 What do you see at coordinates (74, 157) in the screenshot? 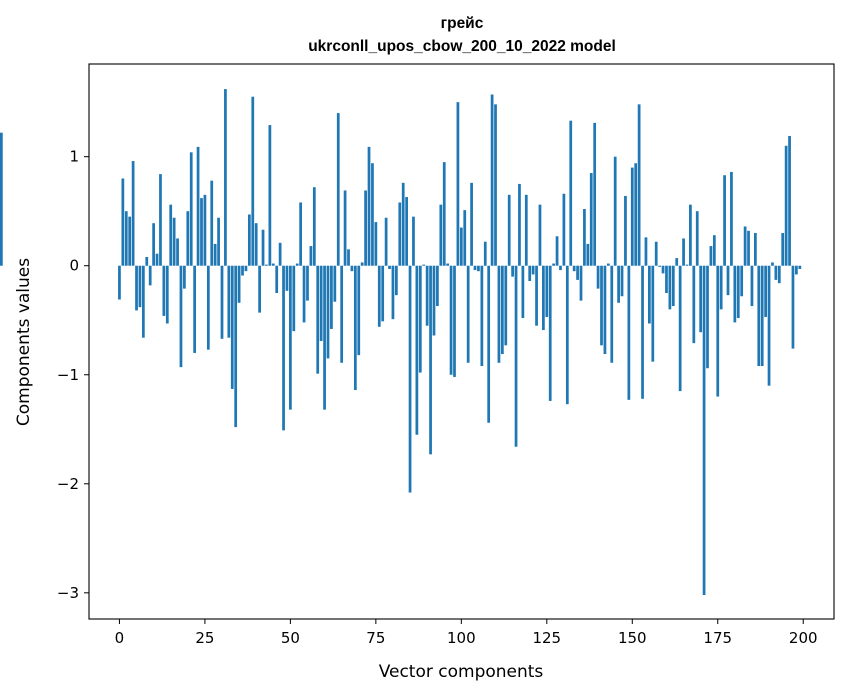
I see `y-tick-label: 1` at bounding box center [74, 157].